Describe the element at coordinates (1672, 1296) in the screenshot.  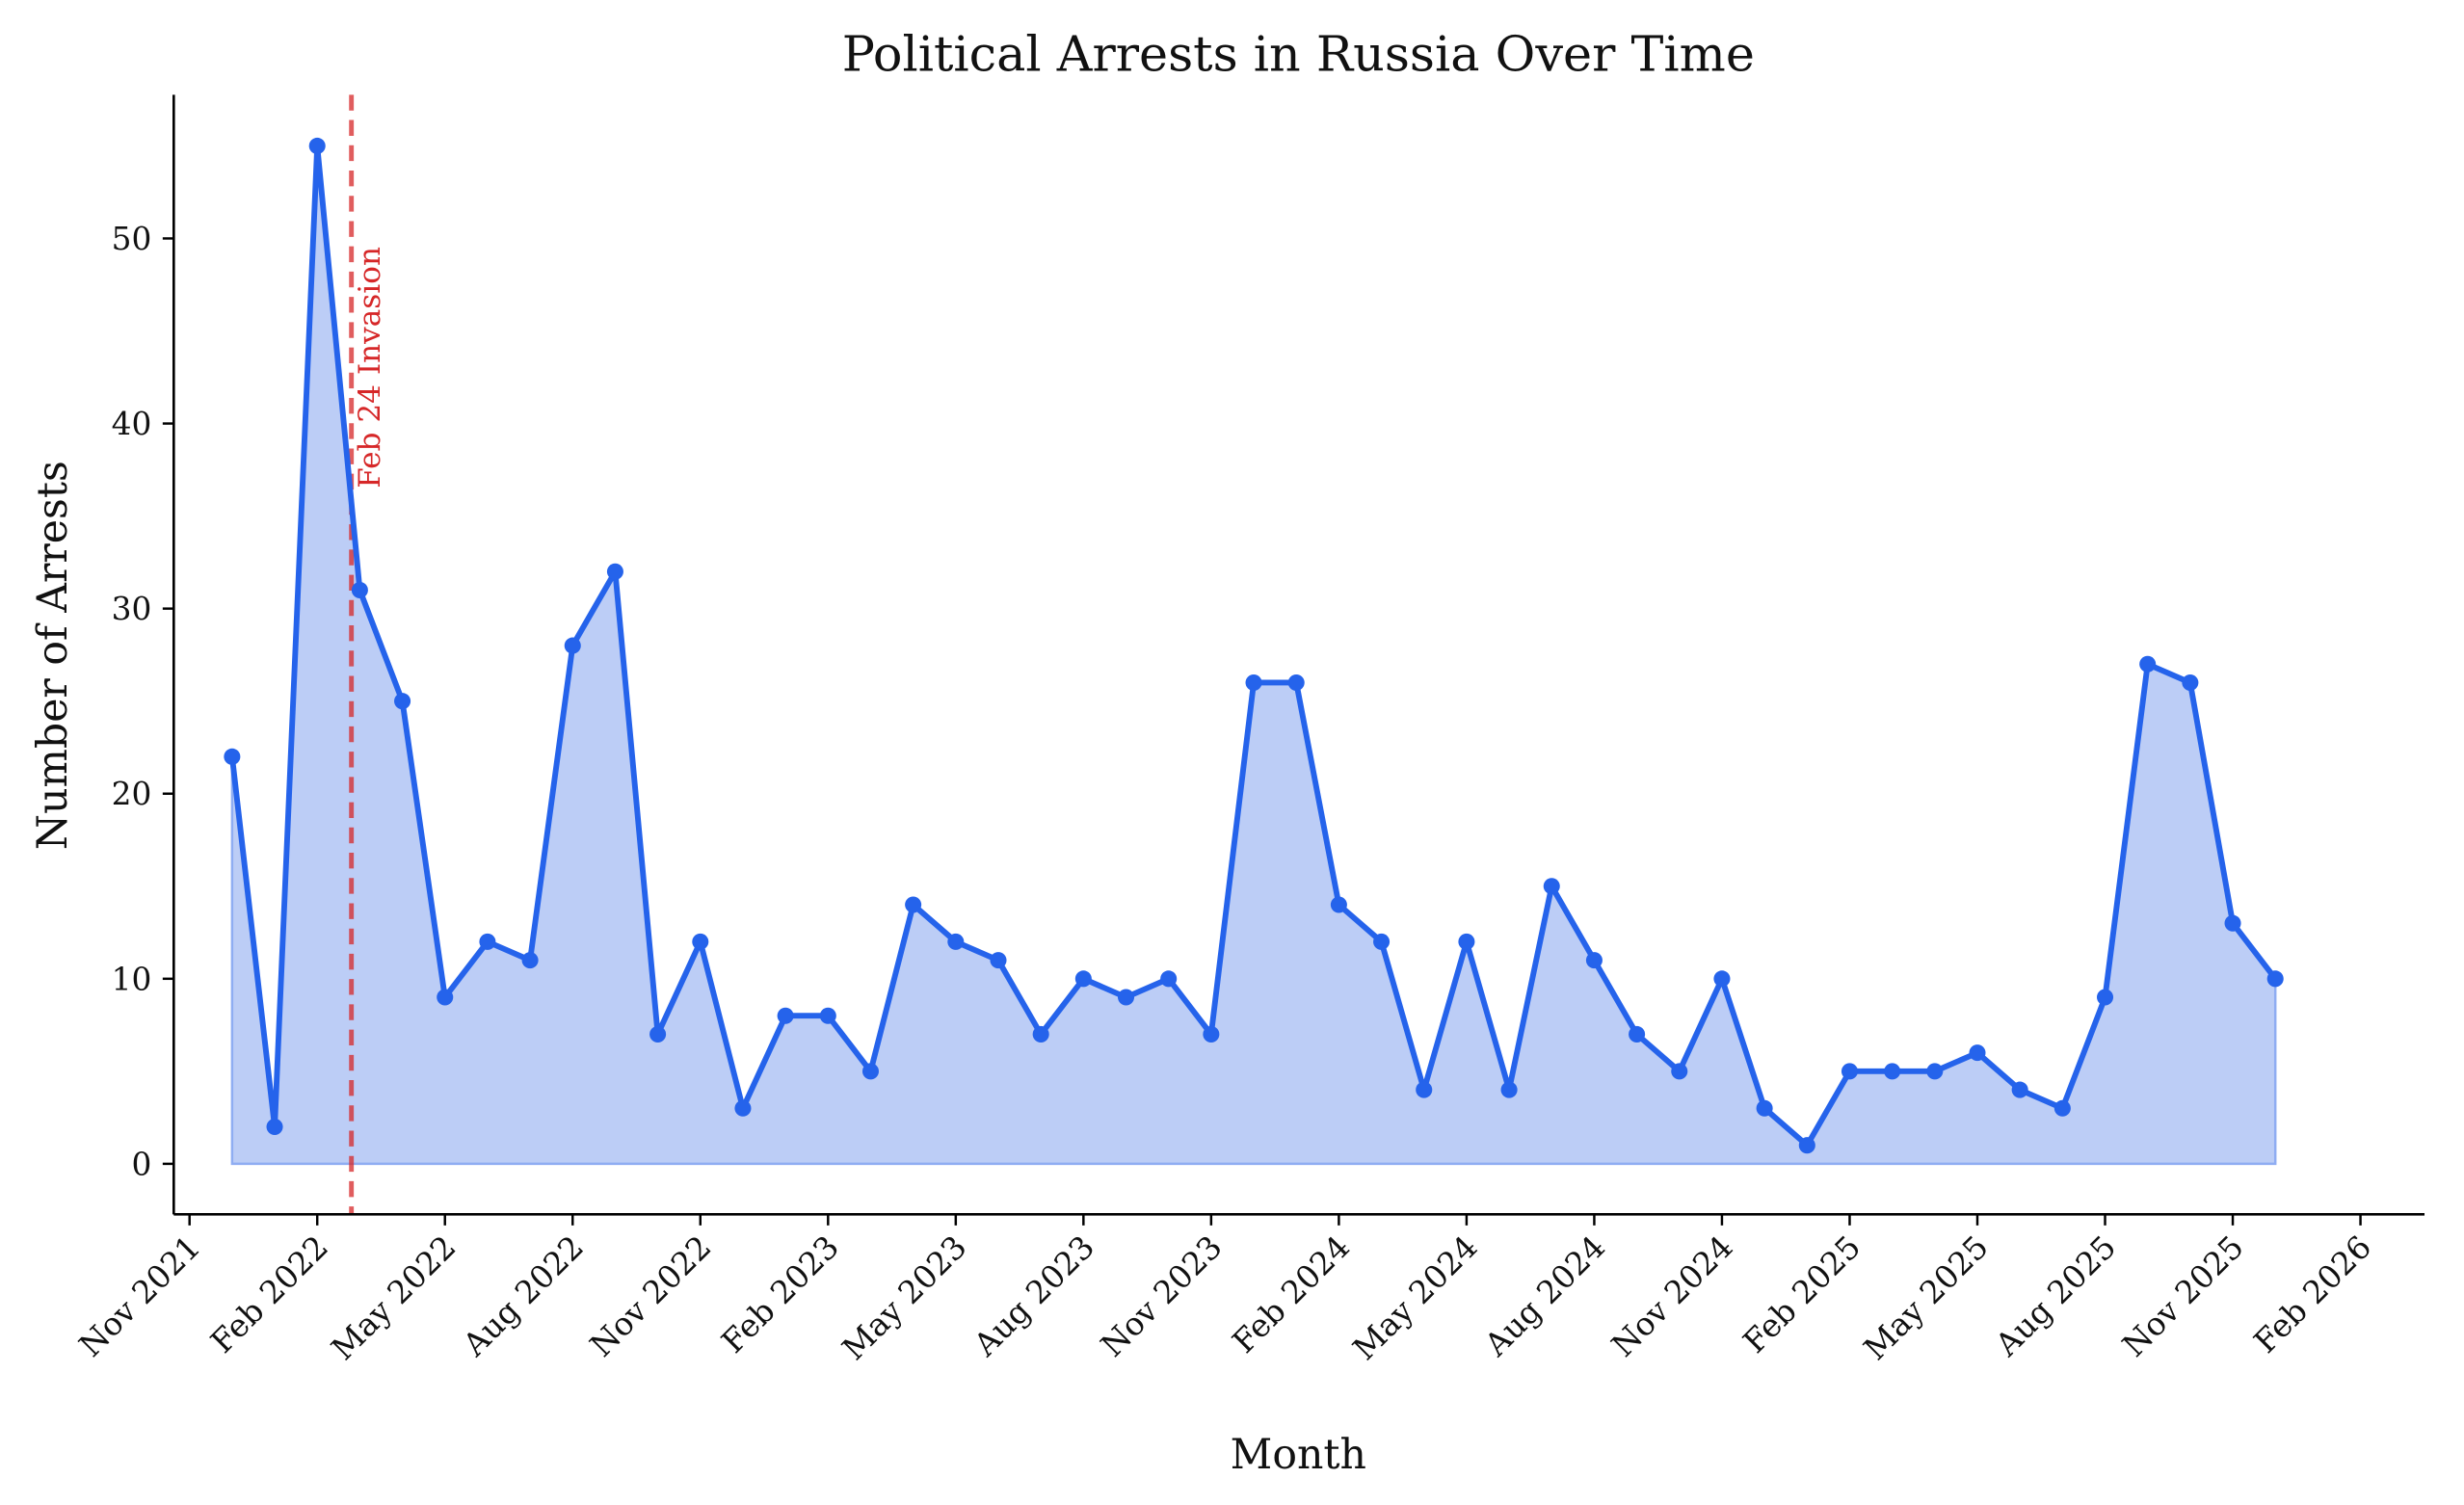
I see `x-tick-label: Nov 2024` at that location.